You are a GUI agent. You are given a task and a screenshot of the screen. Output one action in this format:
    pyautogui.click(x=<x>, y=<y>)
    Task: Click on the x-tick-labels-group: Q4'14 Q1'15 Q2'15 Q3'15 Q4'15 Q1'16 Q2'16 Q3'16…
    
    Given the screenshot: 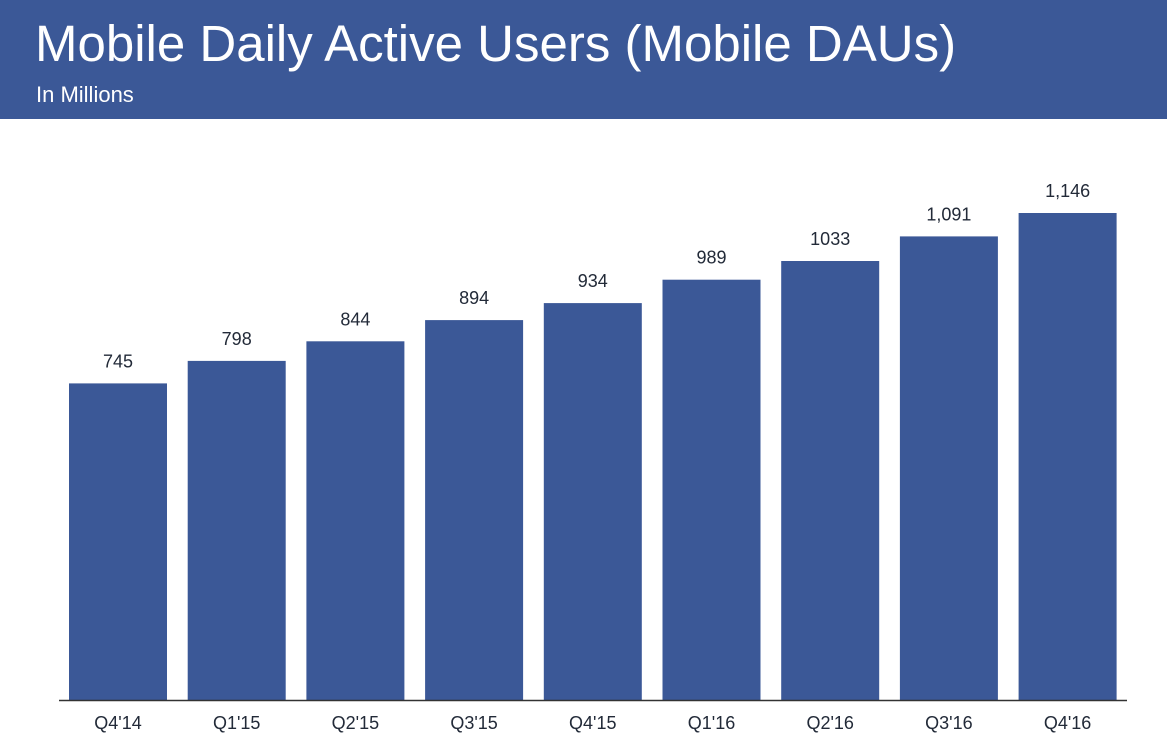 What is the action you would take?
    pyautogui.click(x=592, y=723)
    